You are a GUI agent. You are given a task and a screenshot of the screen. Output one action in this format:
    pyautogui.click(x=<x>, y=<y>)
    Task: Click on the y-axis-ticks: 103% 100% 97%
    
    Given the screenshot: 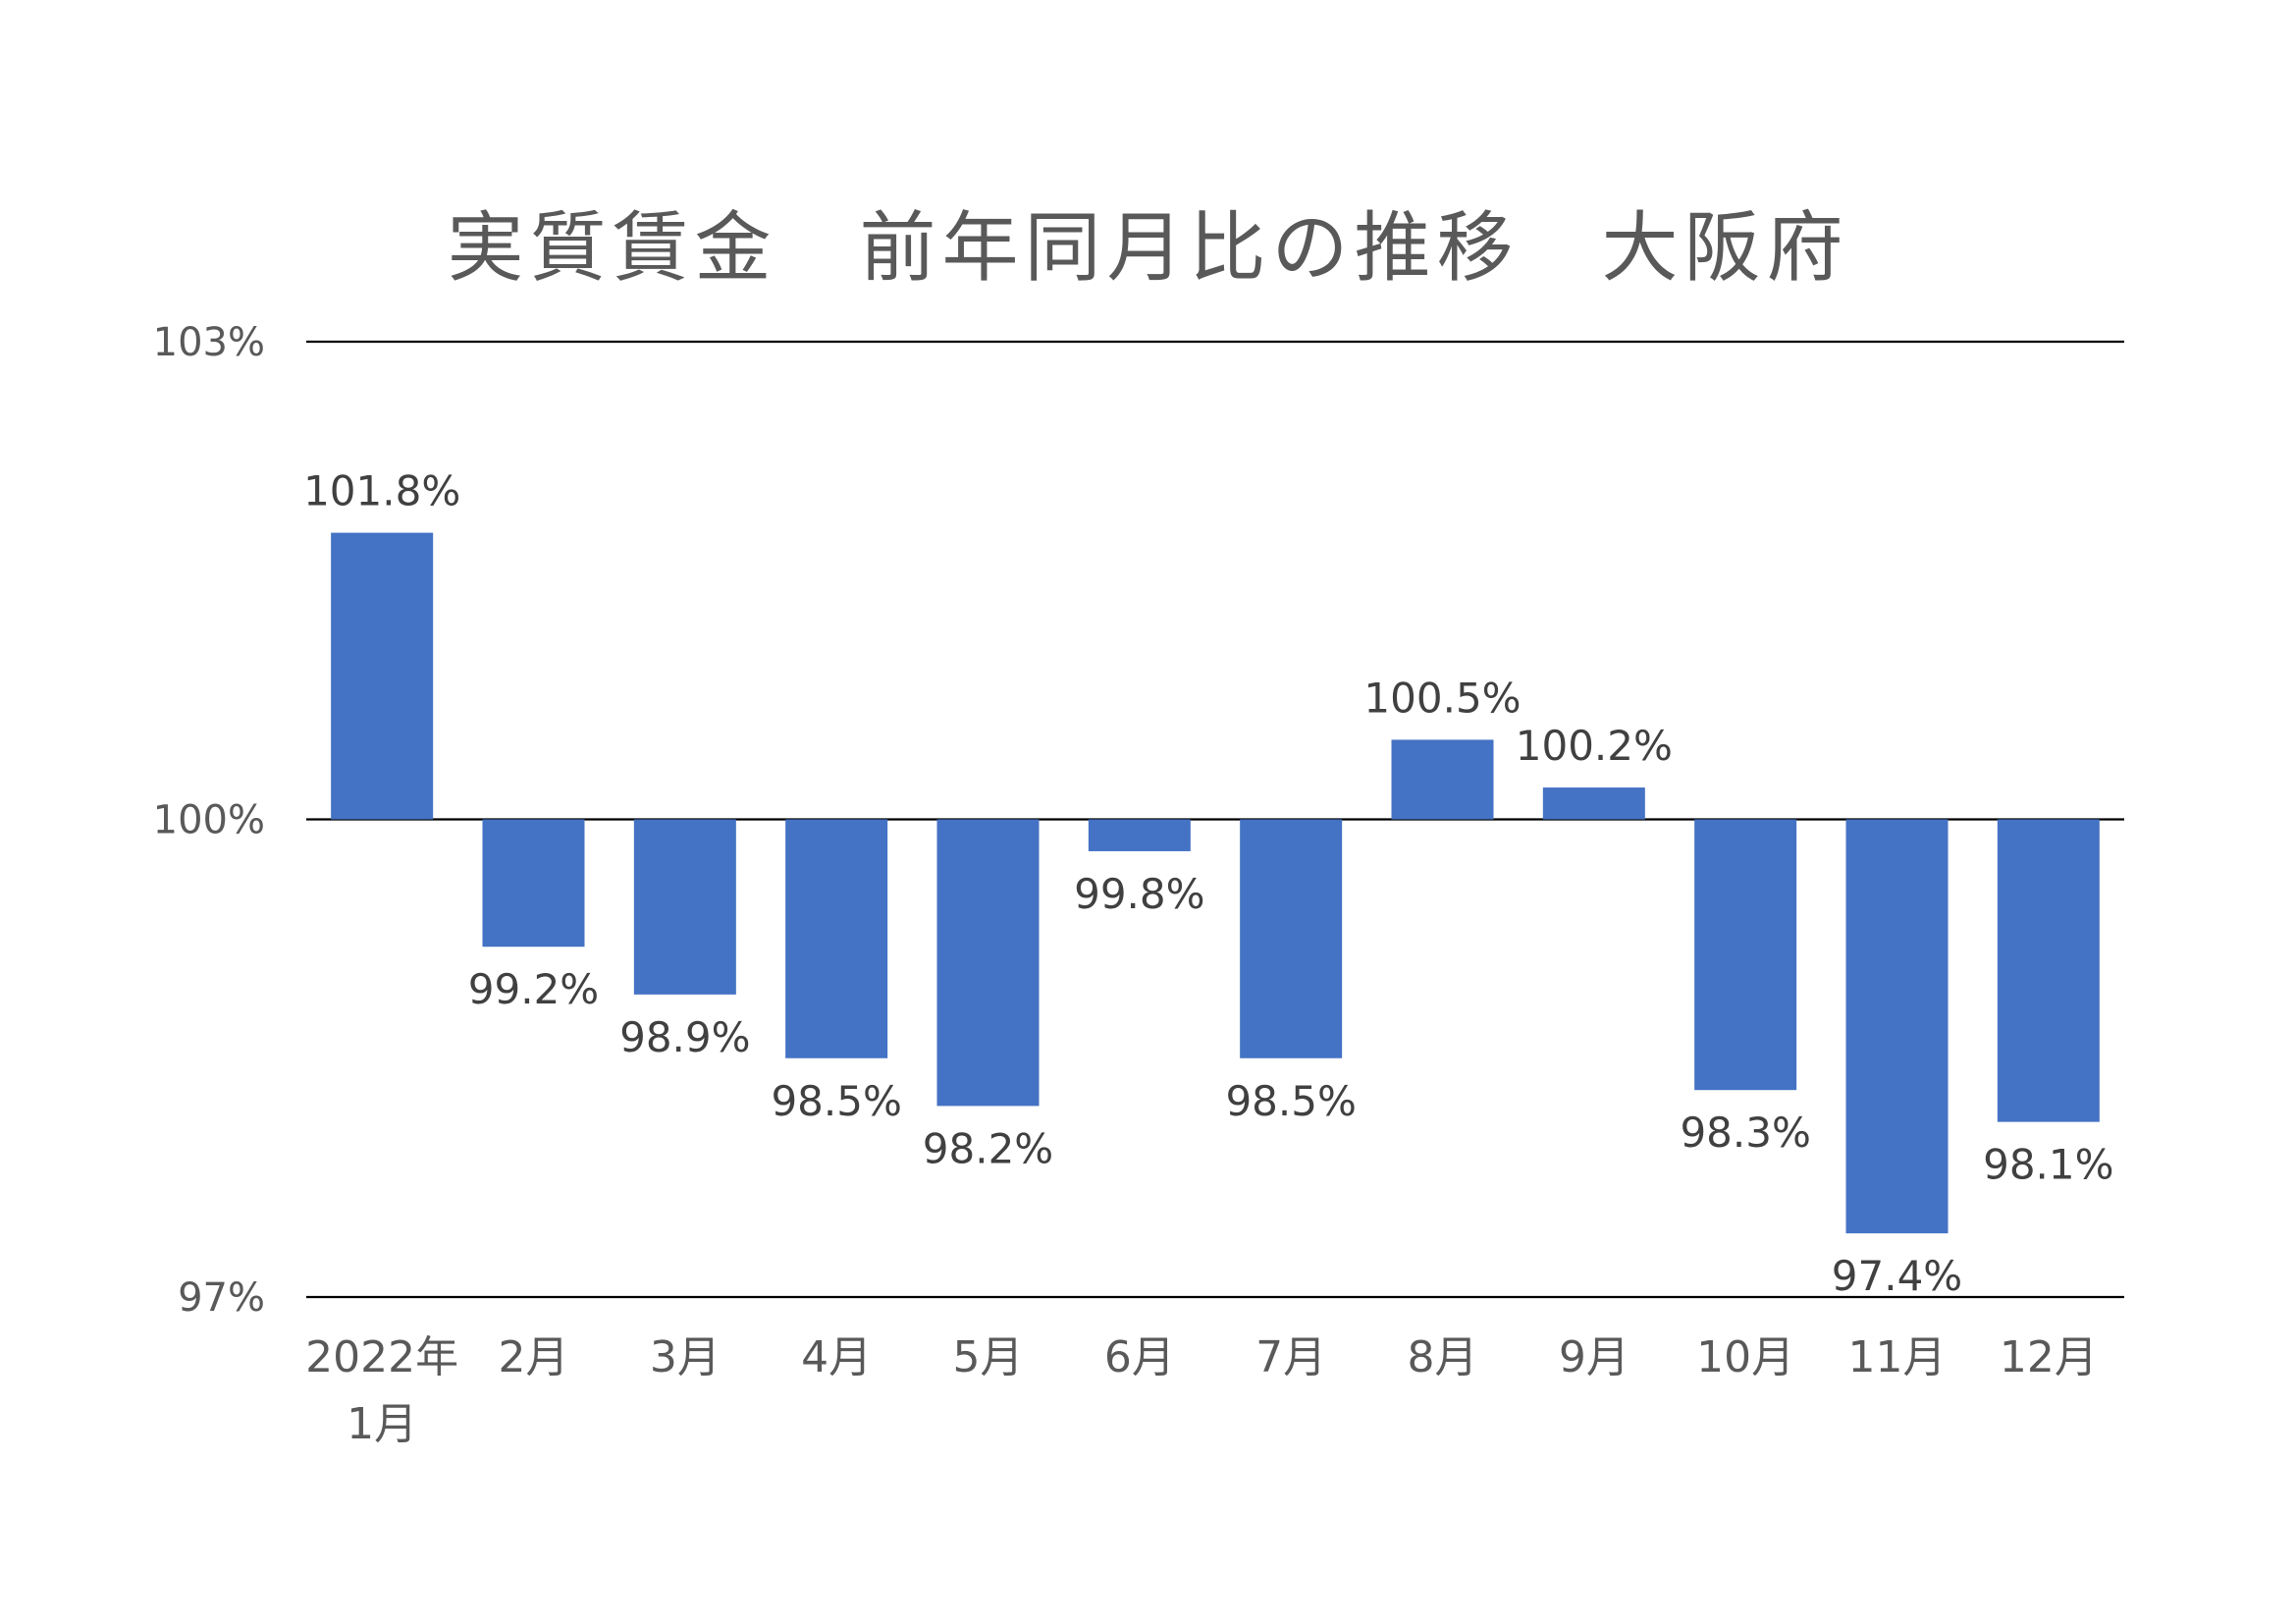 What is the action you would take?
    pyautogui.click(x=209, y=820)
    